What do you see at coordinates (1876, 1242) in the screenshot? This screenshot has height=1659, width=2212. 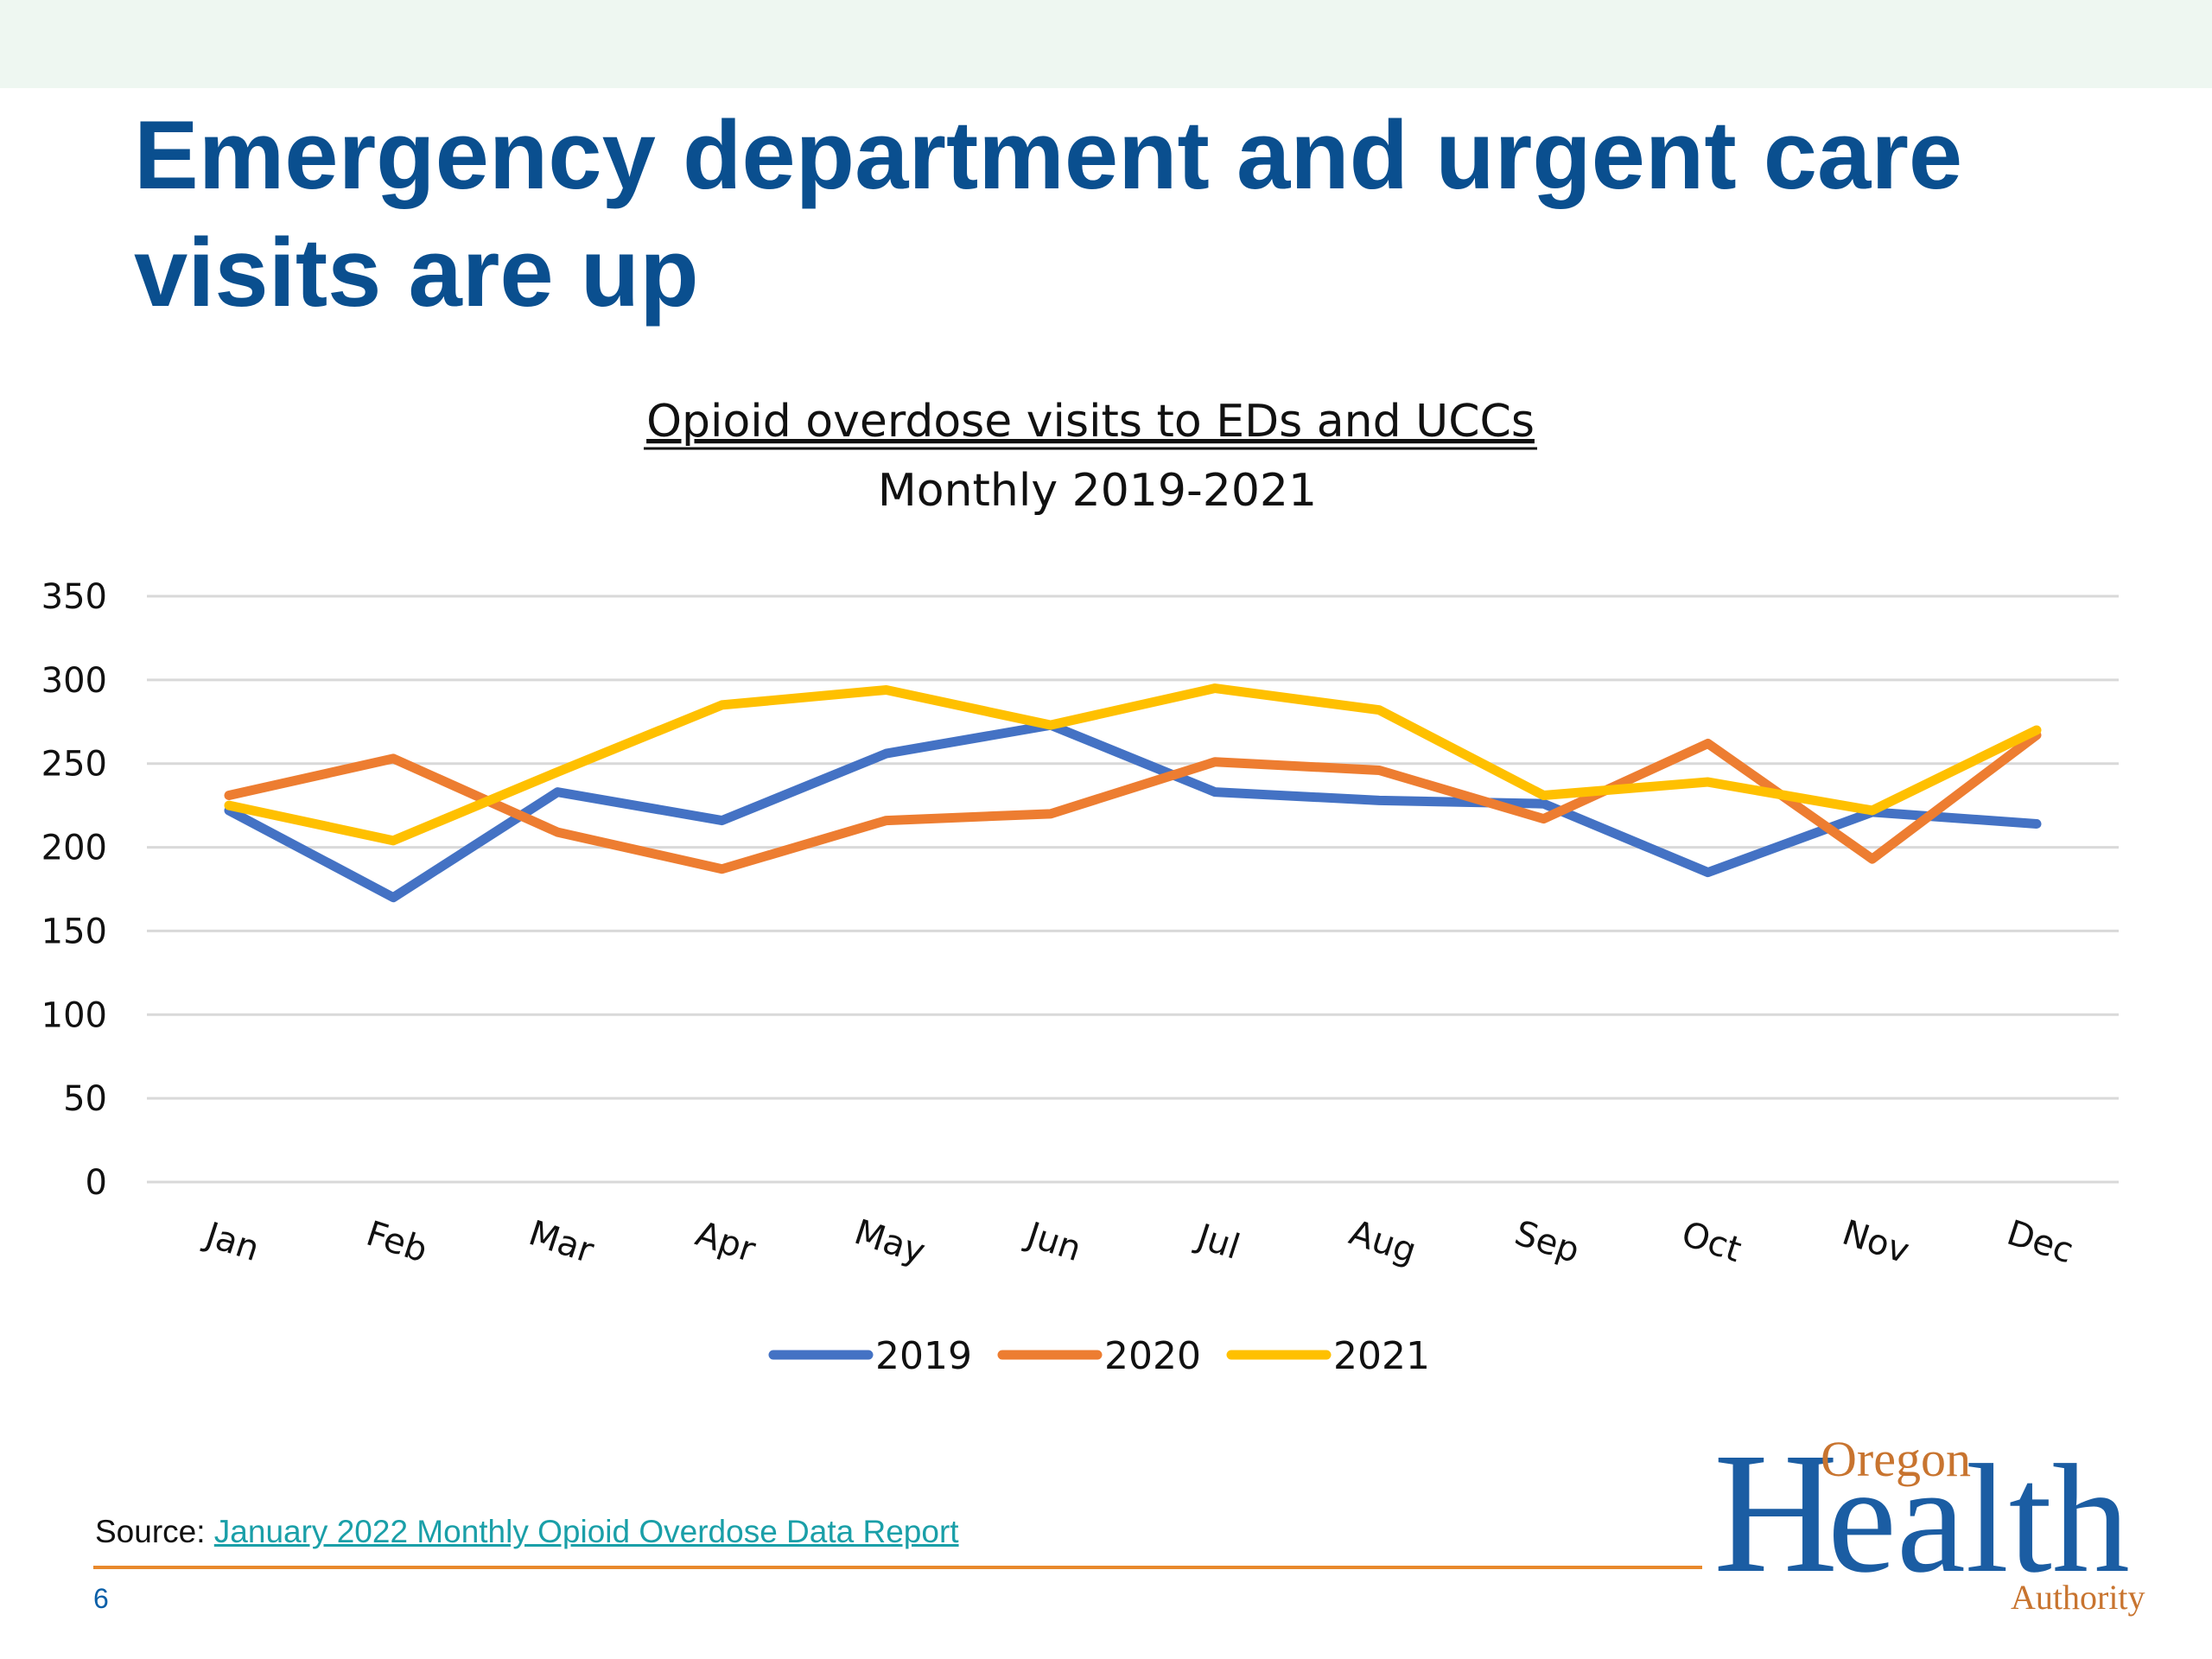 I see `x-tick-label: Nov` at bounding box center [1876, 1242].